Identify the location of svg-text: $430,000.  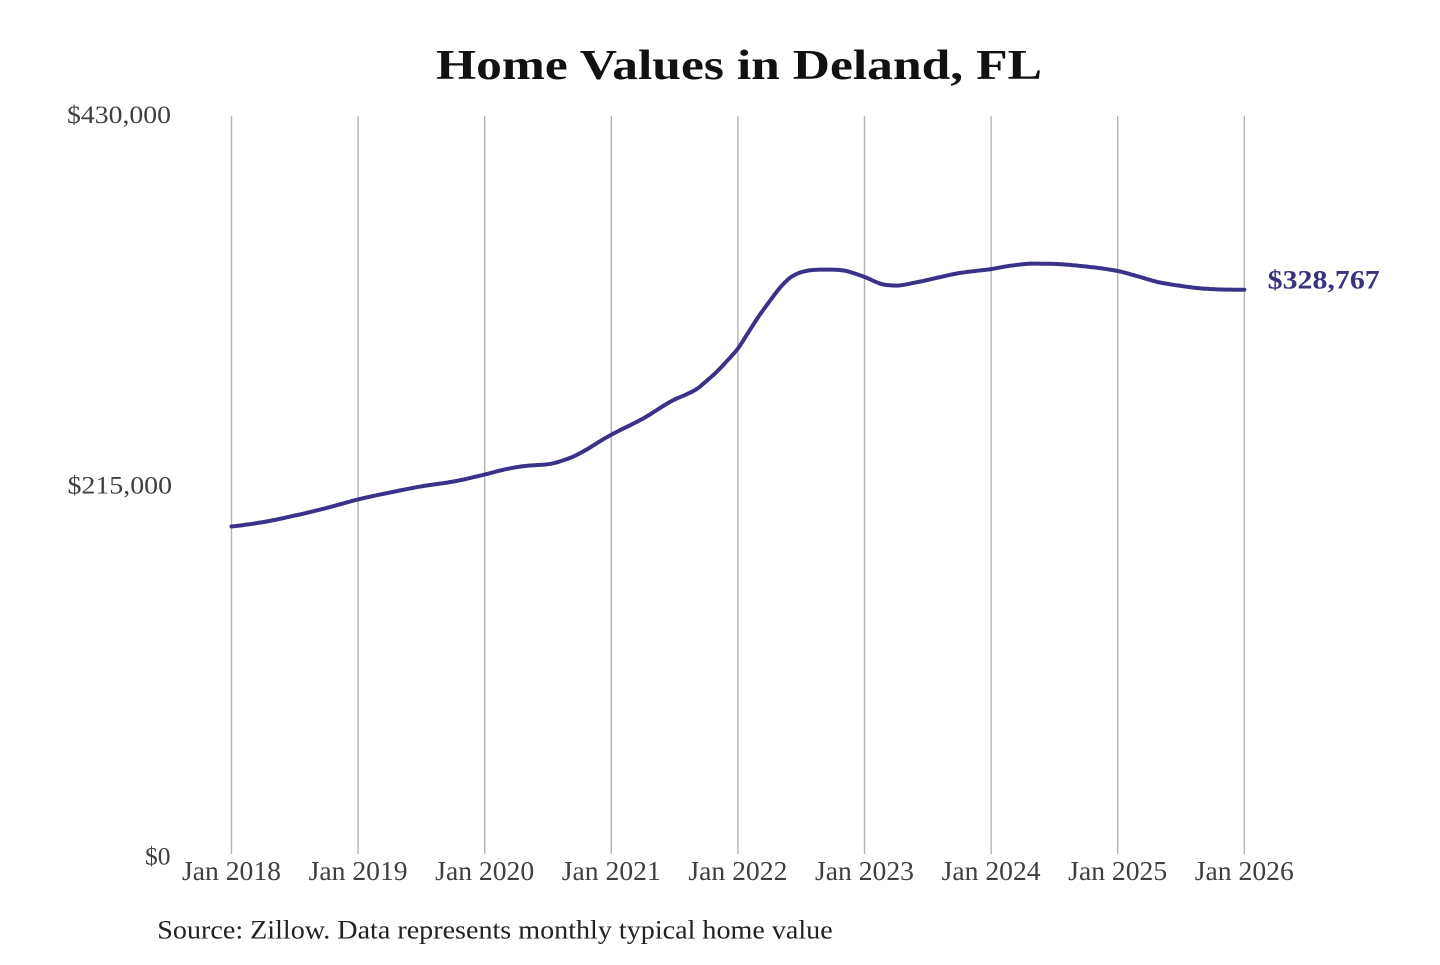
(119, 115).